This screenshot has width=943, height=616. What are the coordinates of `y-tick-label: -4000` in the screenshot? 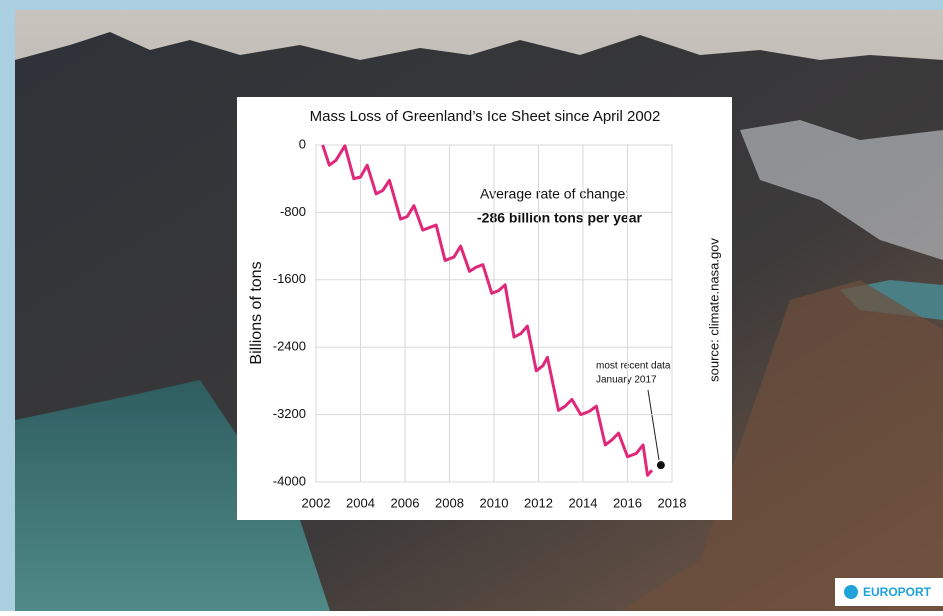 It's located at (289, 480).